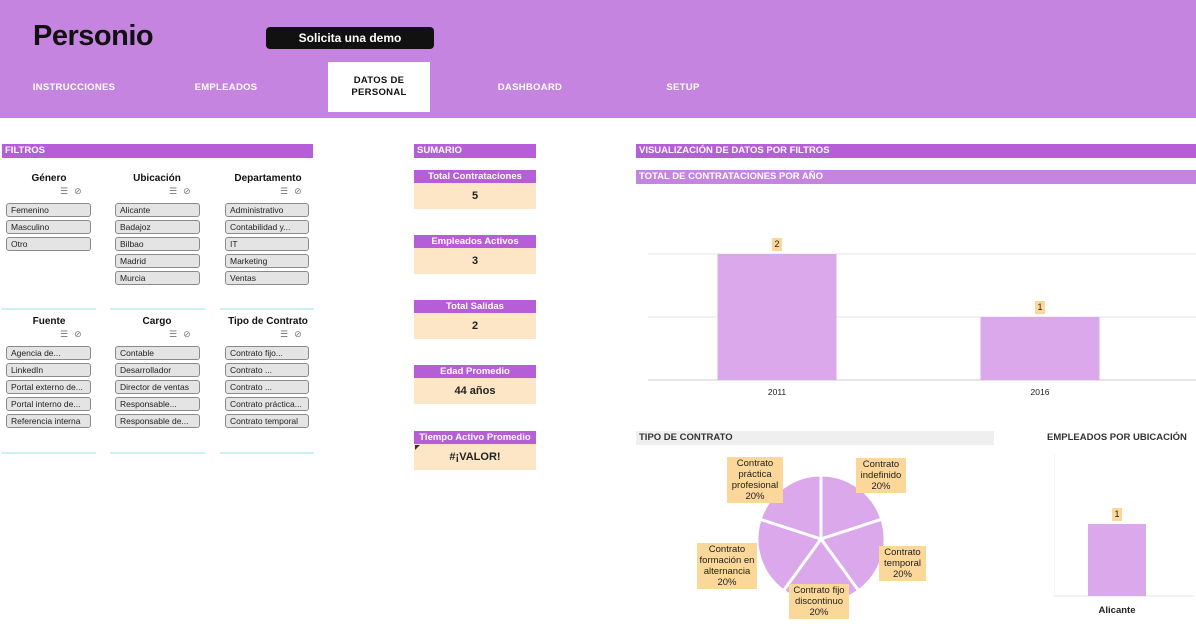 This screenshot has height=628, width=1196. I want to click on slicer-item: Bilbao, so click(157, 244).